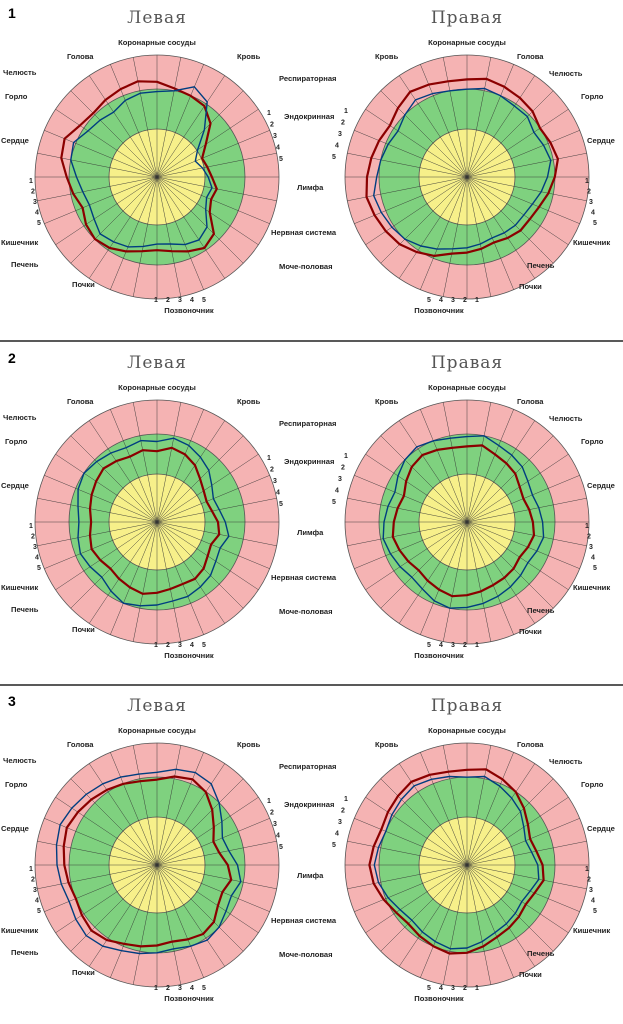  What do you see at coordinates (83, 972) in the screenshot?
I see `organ-label-kidney: Почки` at bounding box center [83, 972].